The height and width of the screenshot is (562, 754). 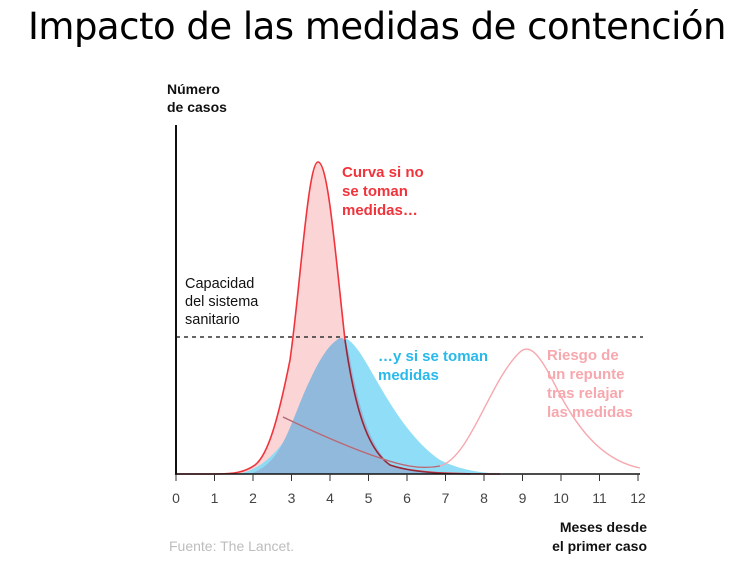 What do you see at coordinates (383, 172) in the screenshot?
I see `svg-text: Curva si no` at bounding box center [383, 172].